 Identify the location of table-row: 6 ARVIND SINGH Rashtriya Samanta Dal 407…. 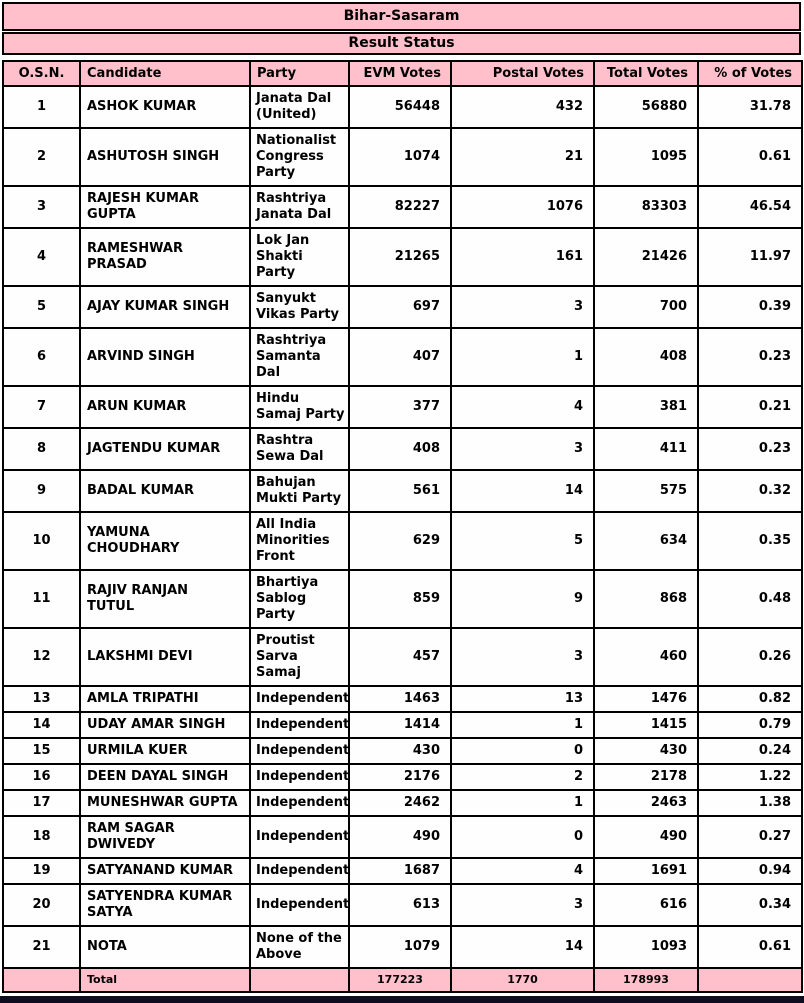
(402, 357).